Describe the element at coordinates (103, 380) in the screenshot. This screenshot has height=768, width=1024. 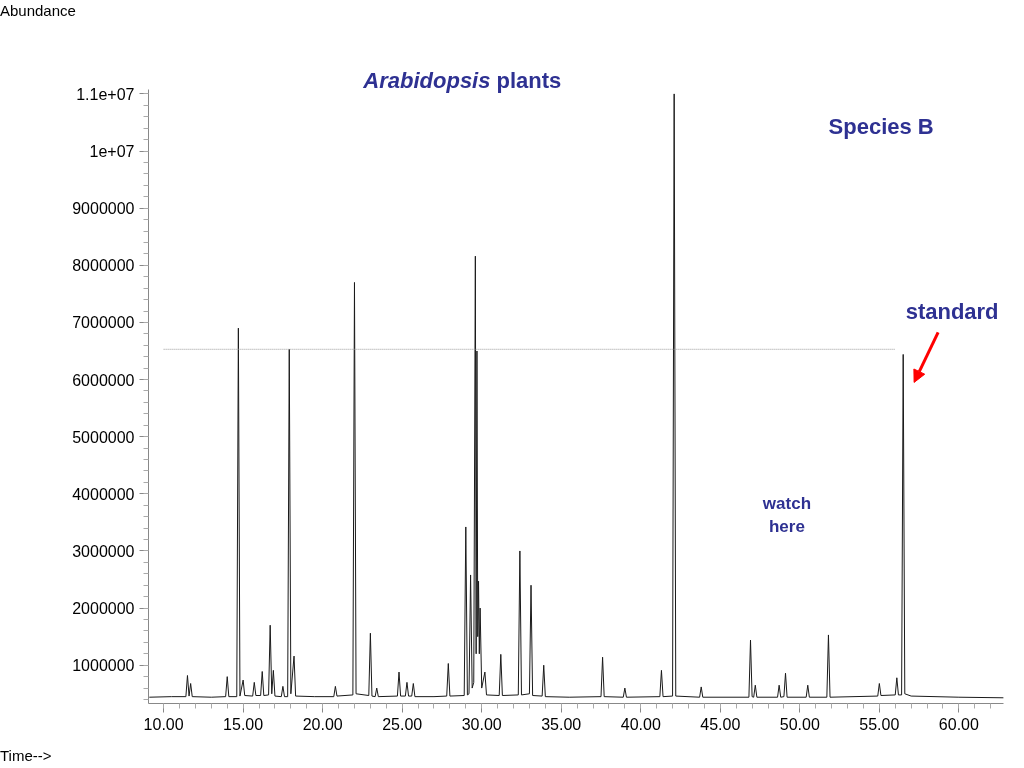
I see `y-tick-label: 6000000` at that location.